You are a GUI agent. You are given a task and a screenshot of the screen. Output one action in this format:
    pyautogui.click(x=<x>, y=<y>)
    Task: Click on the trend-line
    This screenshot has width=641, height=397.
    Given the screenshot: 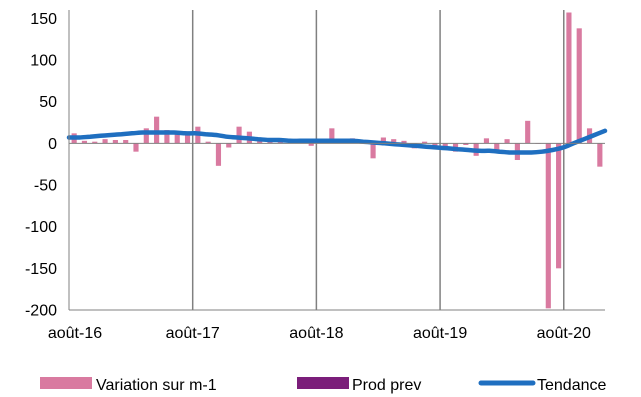 What is the action you would take?
    pyautogui.click(x=337, y=141)
    